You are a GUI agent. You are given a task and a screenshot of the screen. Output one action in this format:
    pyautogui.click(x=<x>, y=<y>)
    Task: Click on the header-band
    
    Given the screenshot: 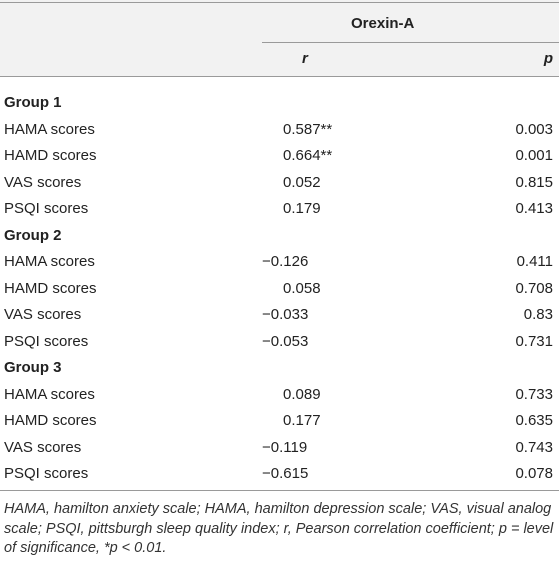 What is the action you would take?
    pyautogui.click(x=279, y=38)
    